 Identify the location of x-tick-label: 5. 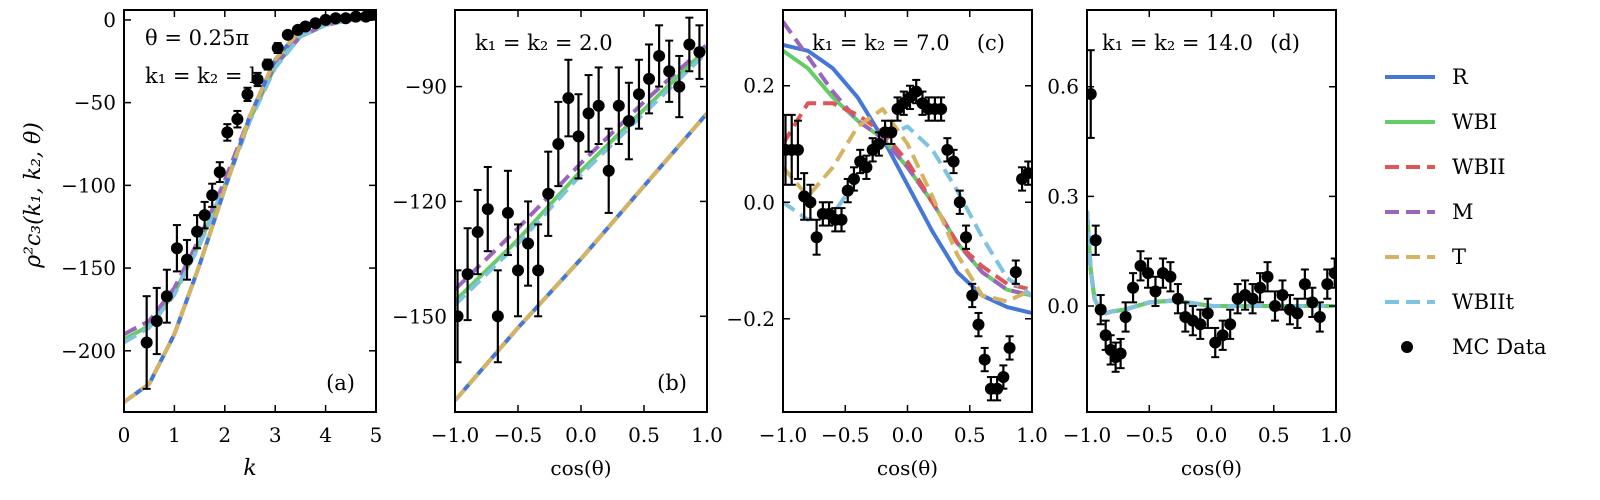
(376, 435).